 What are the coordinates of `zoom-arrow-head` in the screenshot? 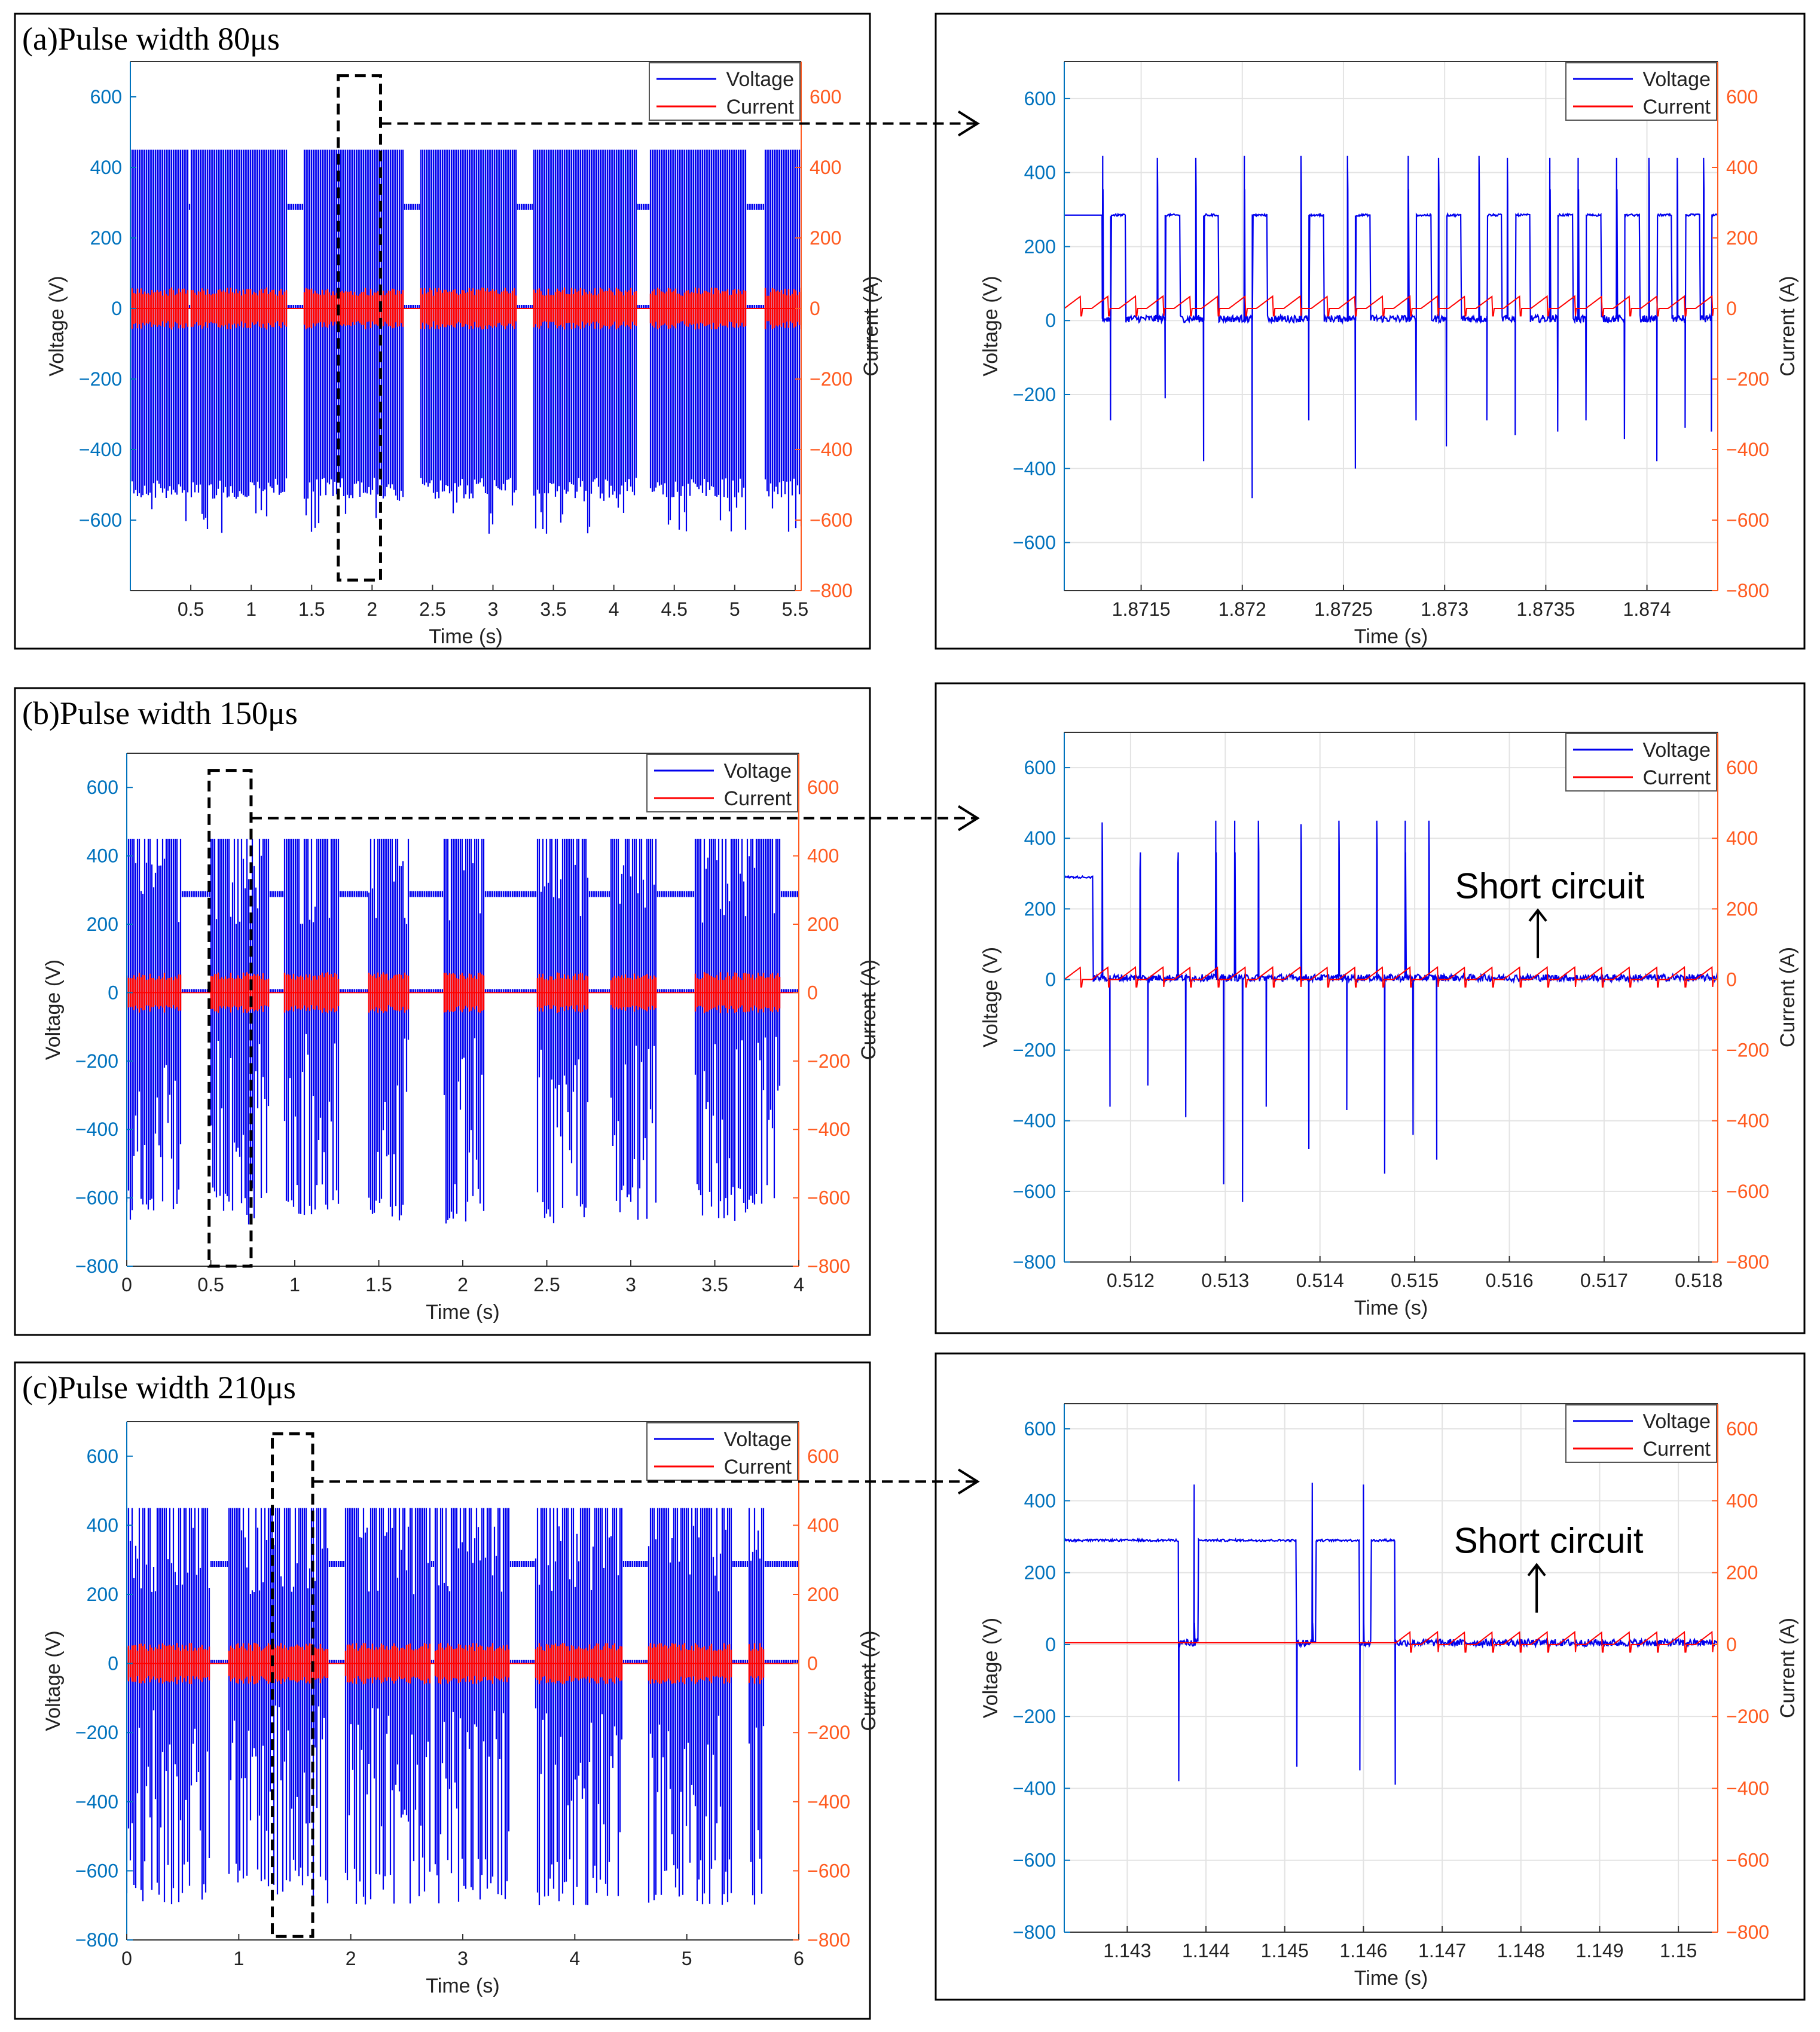 It's located at (968, 818).